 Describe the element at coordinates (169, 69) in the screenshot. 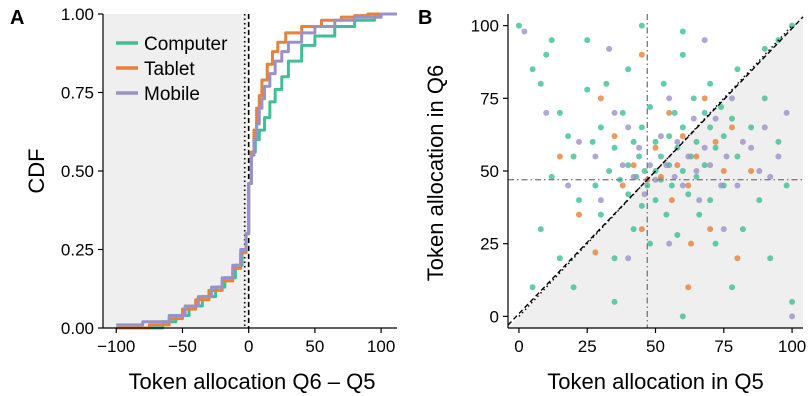

I see `legend-label-tablet: Tablet` at that location.